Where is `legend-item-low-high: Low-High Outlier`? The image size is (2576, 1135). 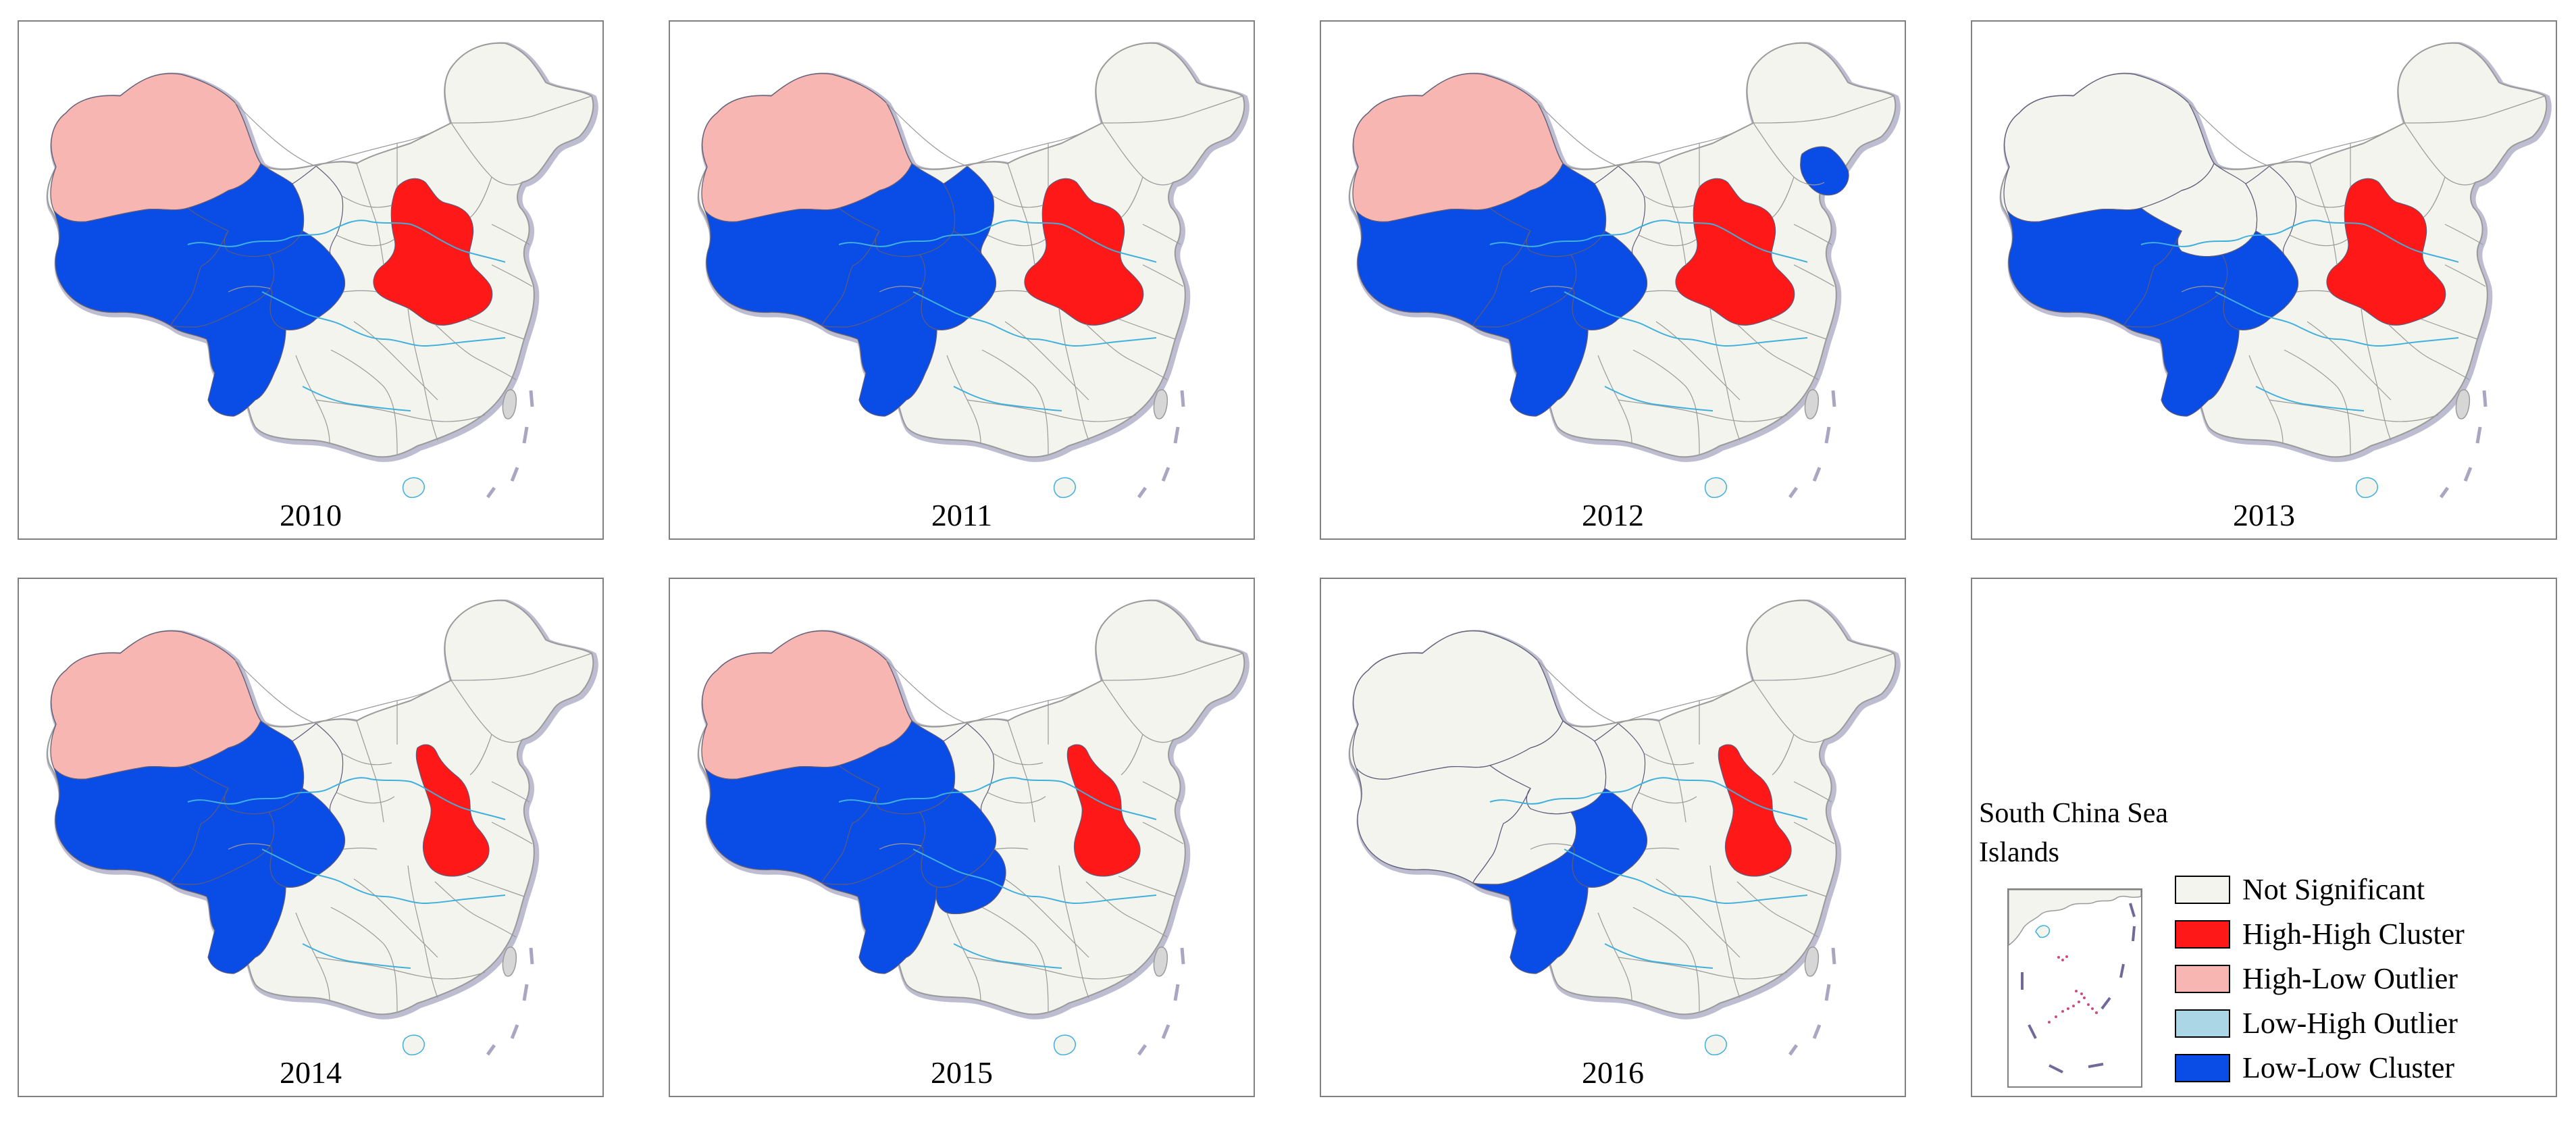
legend-item-low-high: Low-High Outlier is located at coordinates (2364, 1023).